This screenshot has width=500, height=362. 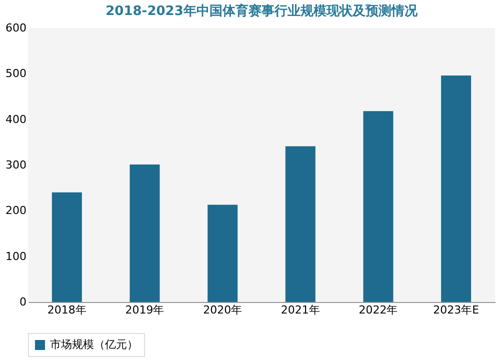 I want to click on x-tick-label: 2019年, so click(x=144, y=310).